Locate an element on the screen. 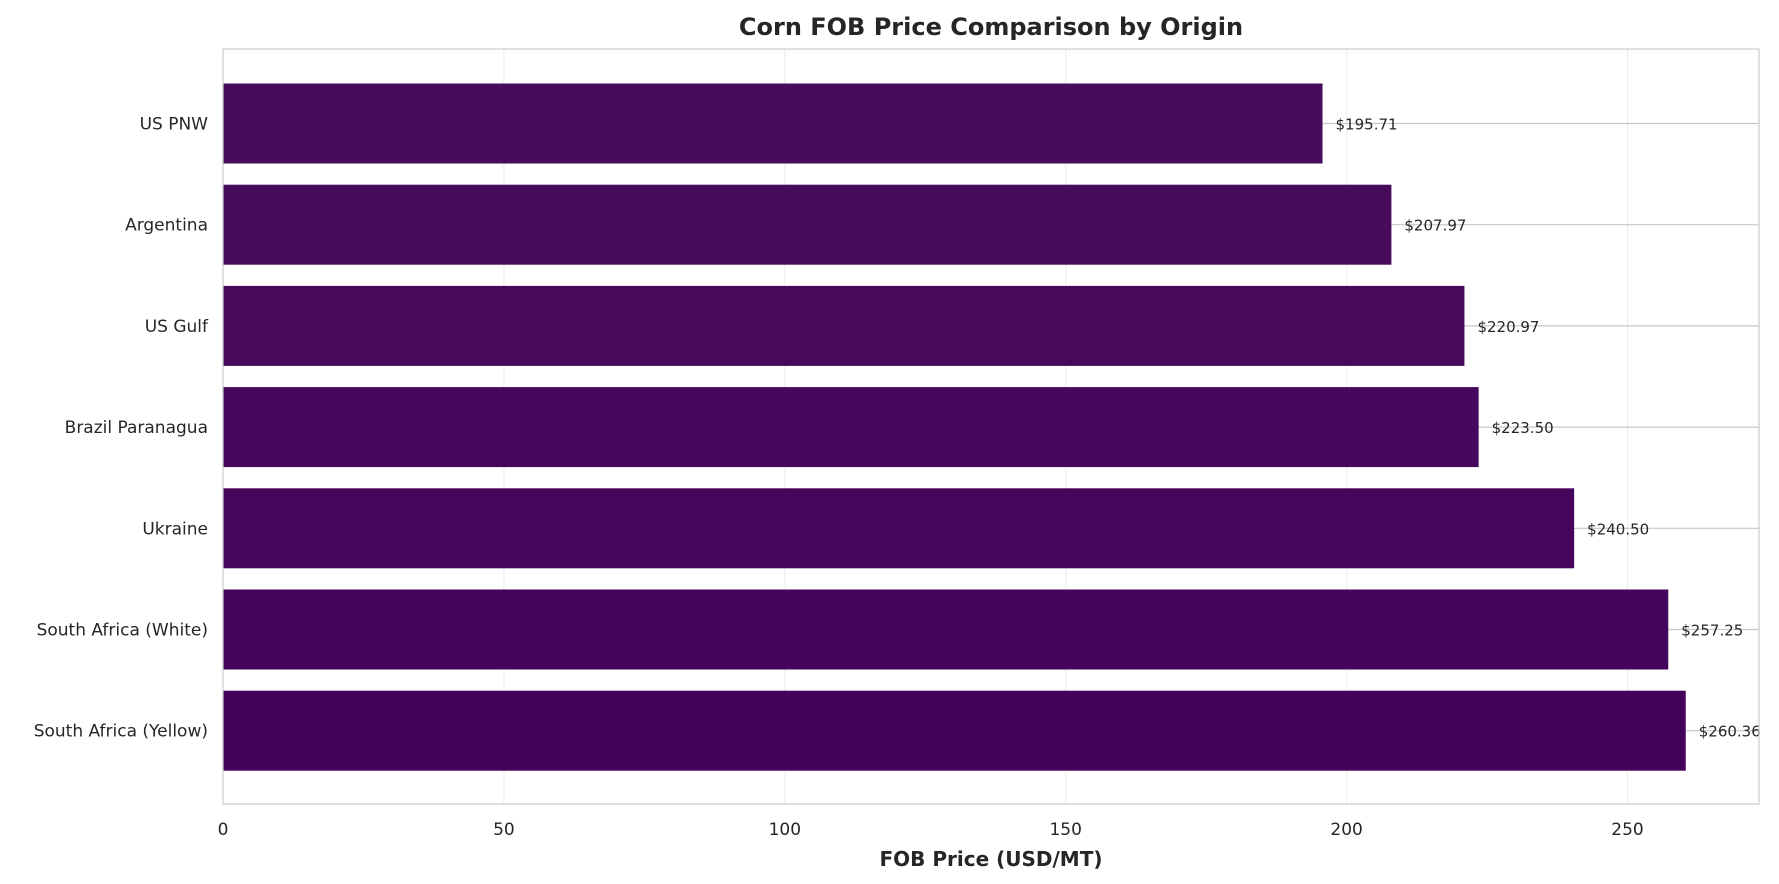 The height and width of the screenshot is (884, 1779). chart-title: Corn FOB Price Comparison by Origin is located at coordinates (991, 27).